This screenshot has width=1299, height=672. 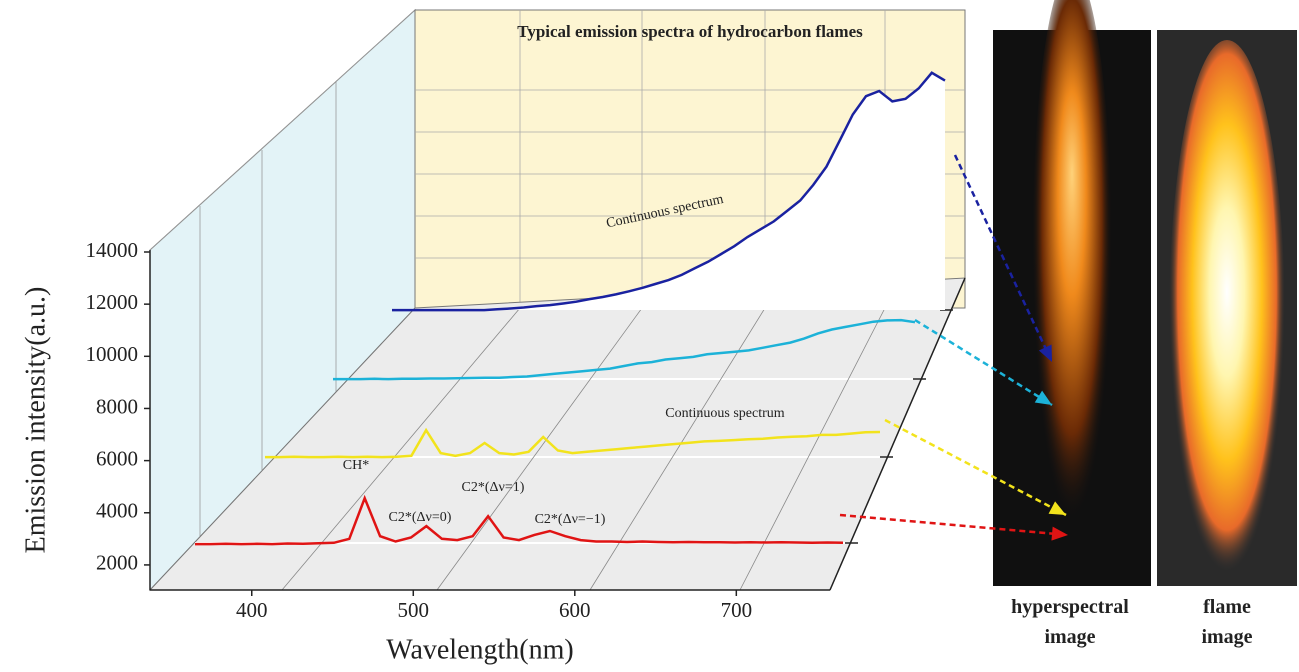 I want to click on y-tick-label: 4000, so click(x=117, y=511).